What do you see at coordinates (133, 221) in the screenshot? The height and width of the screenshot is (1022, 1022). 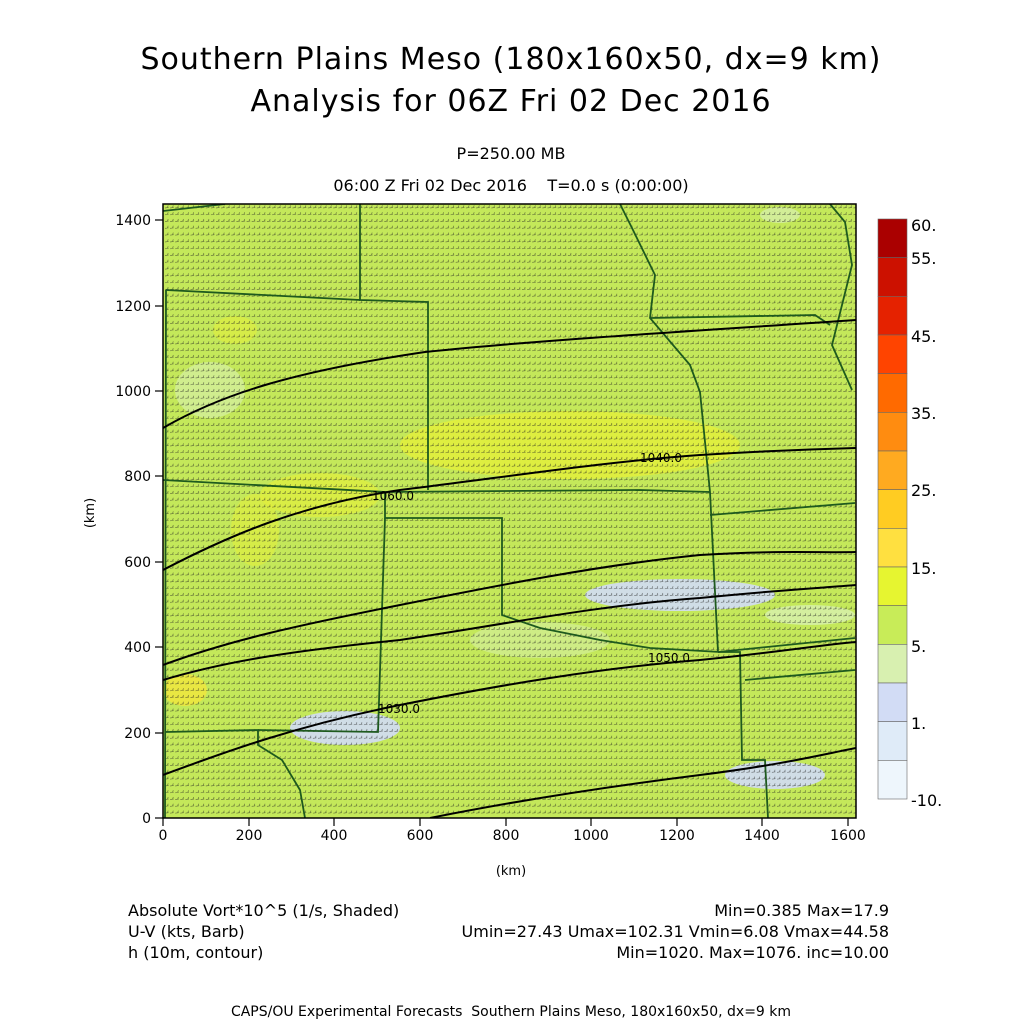 I see `y-tick-label: 1400` at bounding box center [133, 221].